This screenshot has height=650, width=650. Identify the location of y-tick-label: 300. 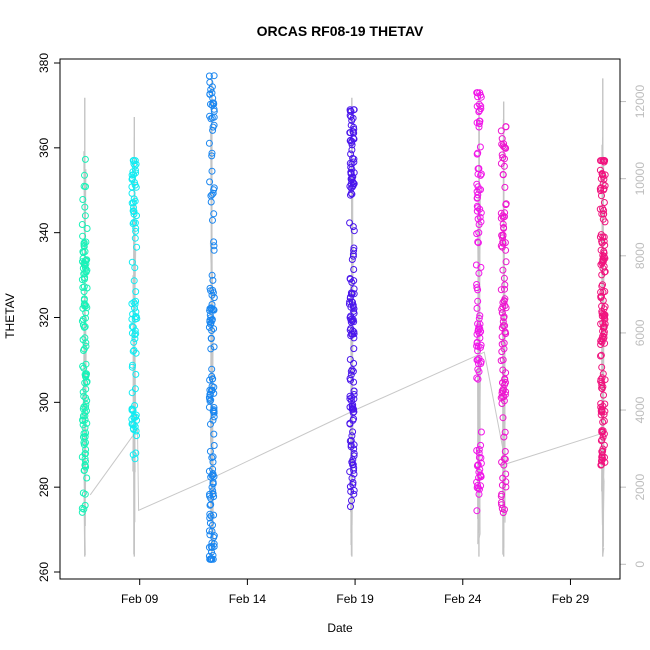
(44, 402).